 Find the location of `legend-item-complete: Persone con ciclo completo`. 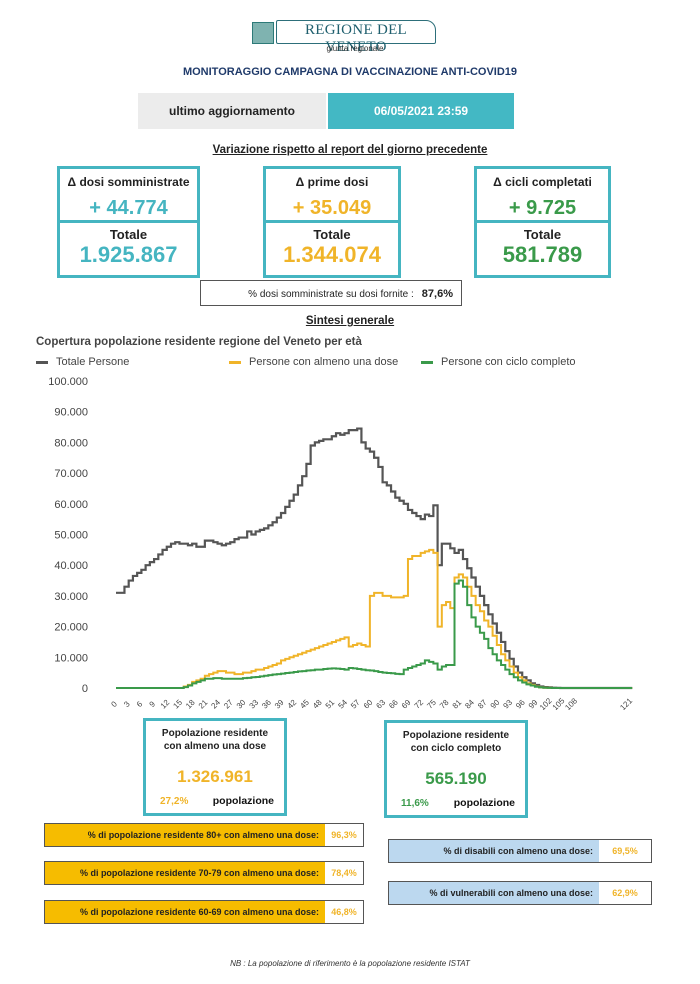

legend-item-complete: Persone con ciclo completo is located at coordinates (498, 362).